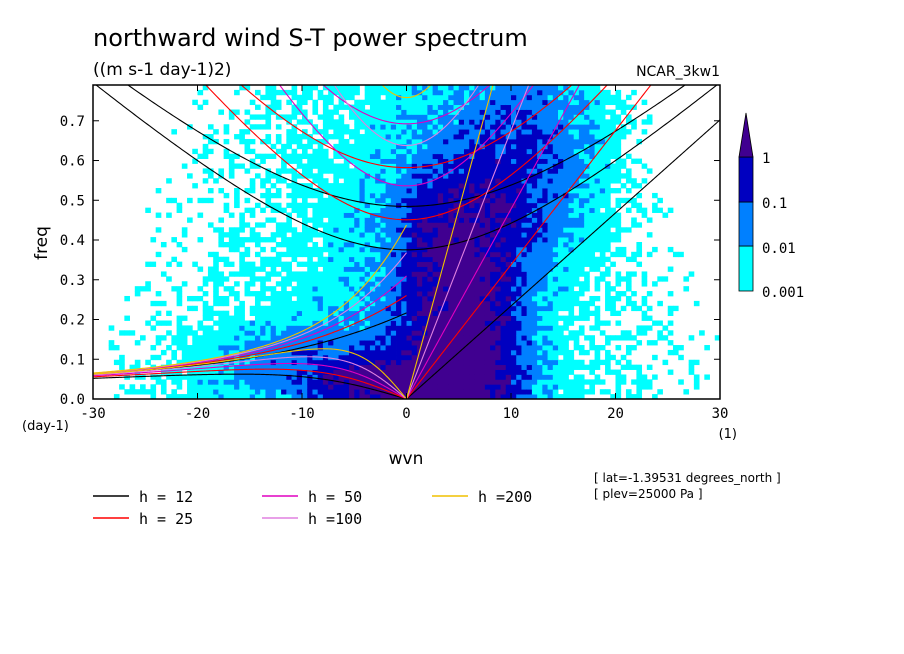 The image size is (904, 654). Describe the element at coordinates (766, 159) in the screenshot. I see `colorbar-label: 1` at that location.